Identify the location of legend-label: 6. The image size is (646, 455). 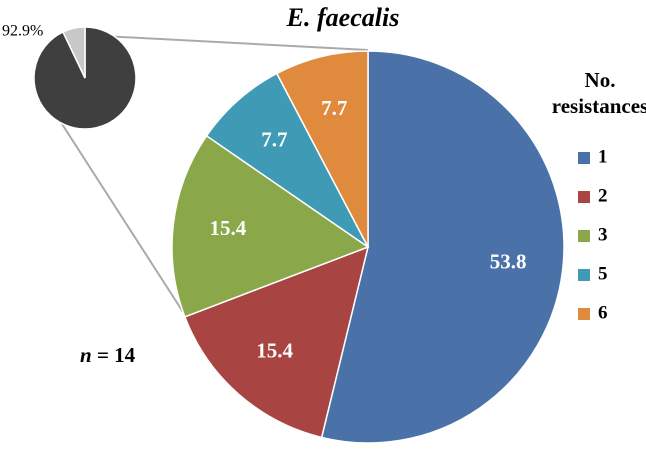
(603, 312).